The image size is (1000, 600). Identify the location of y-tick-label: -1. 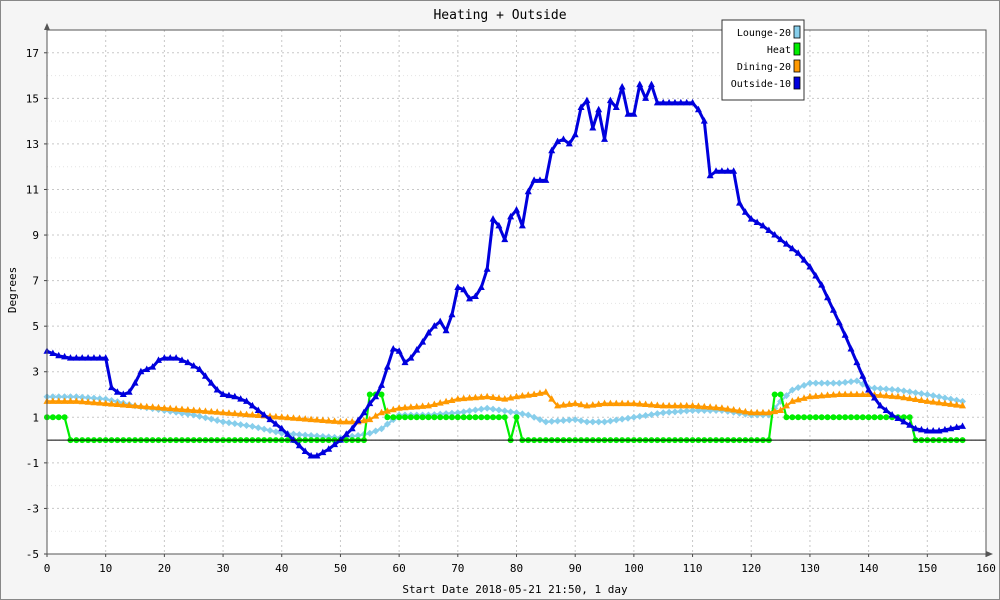
(32, 463).